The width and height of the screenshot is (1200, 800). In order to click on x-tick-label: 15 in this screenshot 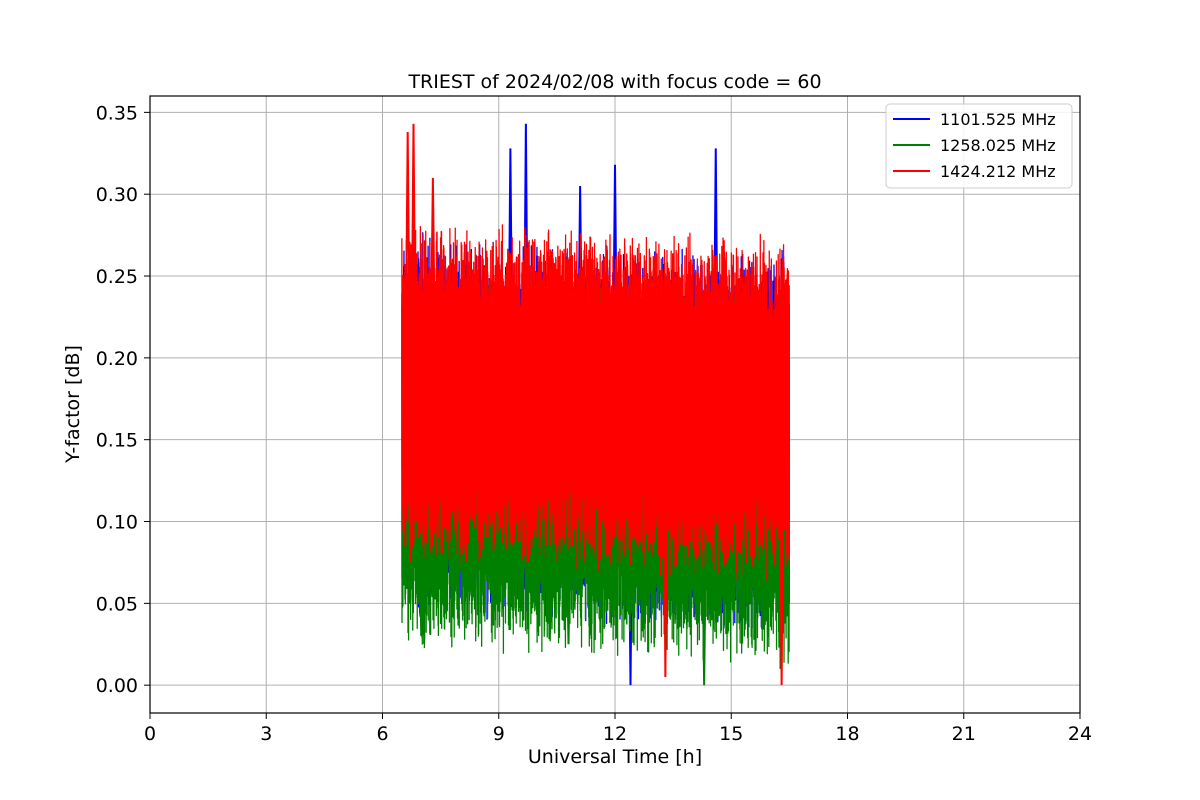, I will do `click(731, 734)`.